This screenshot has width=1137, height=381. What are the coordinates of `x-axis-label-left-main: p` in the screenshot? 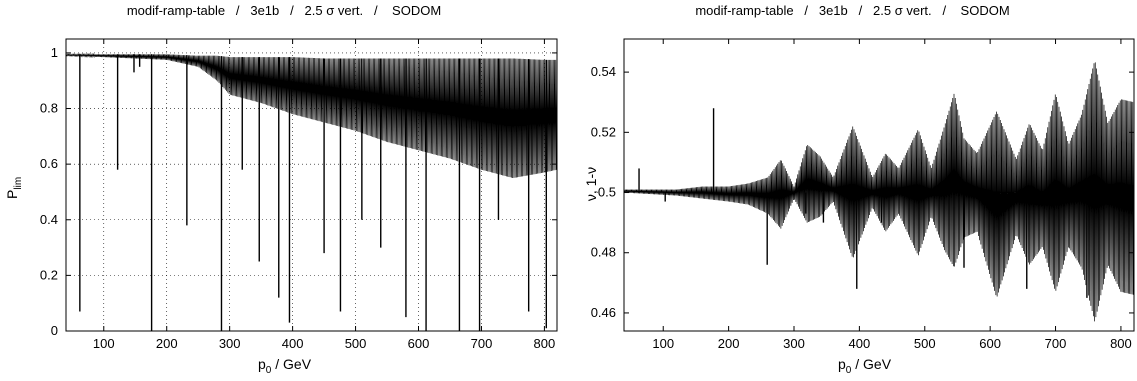 It's located at (262, 364).